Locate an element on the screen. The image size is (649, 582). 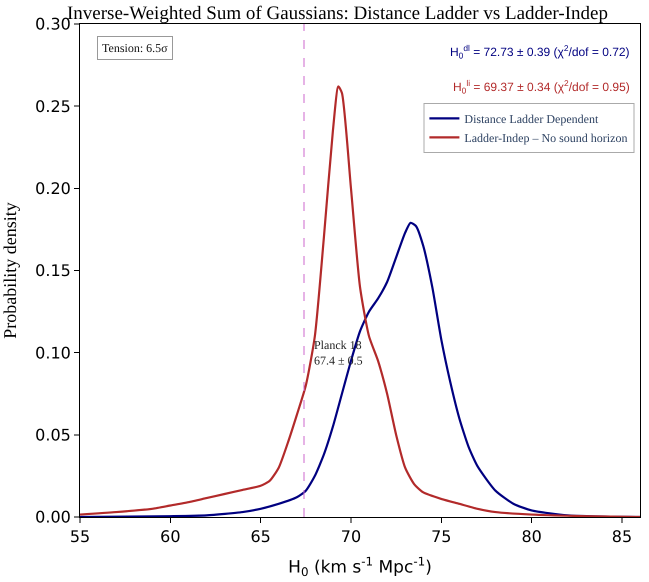
y-tick-label: 0.15 is located at coordinates (53, 270).